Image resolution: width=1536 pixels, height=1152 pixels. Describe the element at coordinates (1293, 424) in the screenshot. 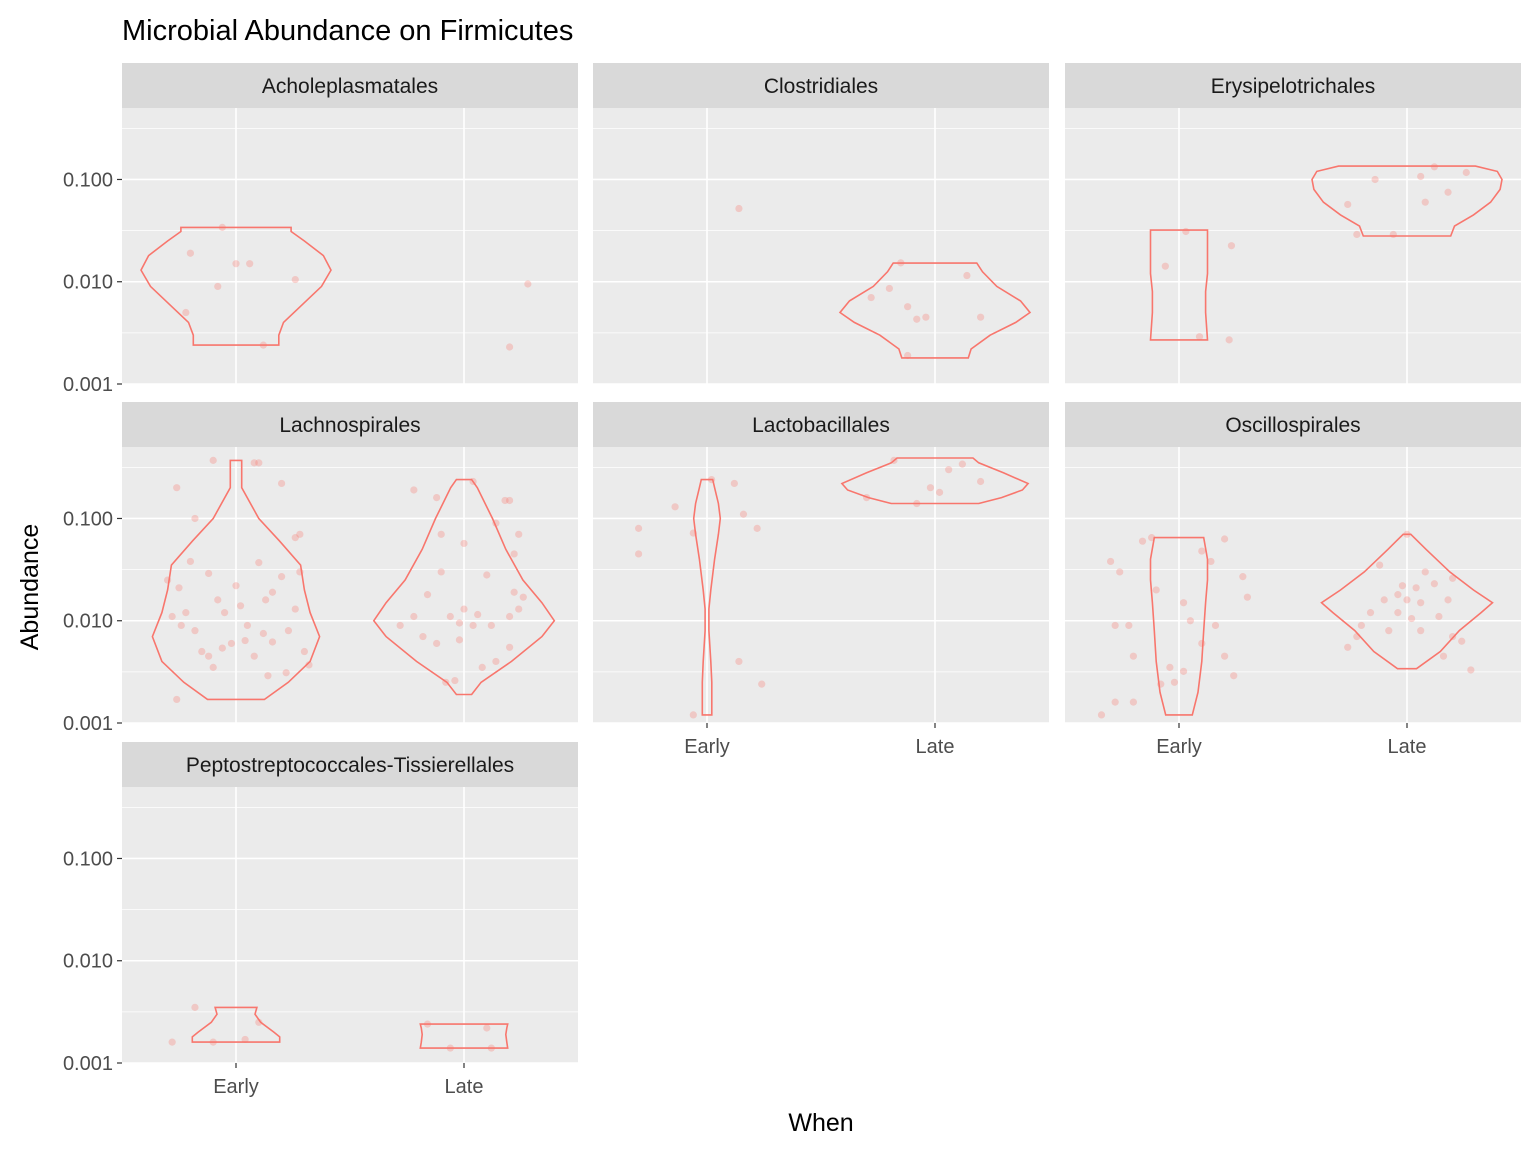

I see `facet-strip` at that location.